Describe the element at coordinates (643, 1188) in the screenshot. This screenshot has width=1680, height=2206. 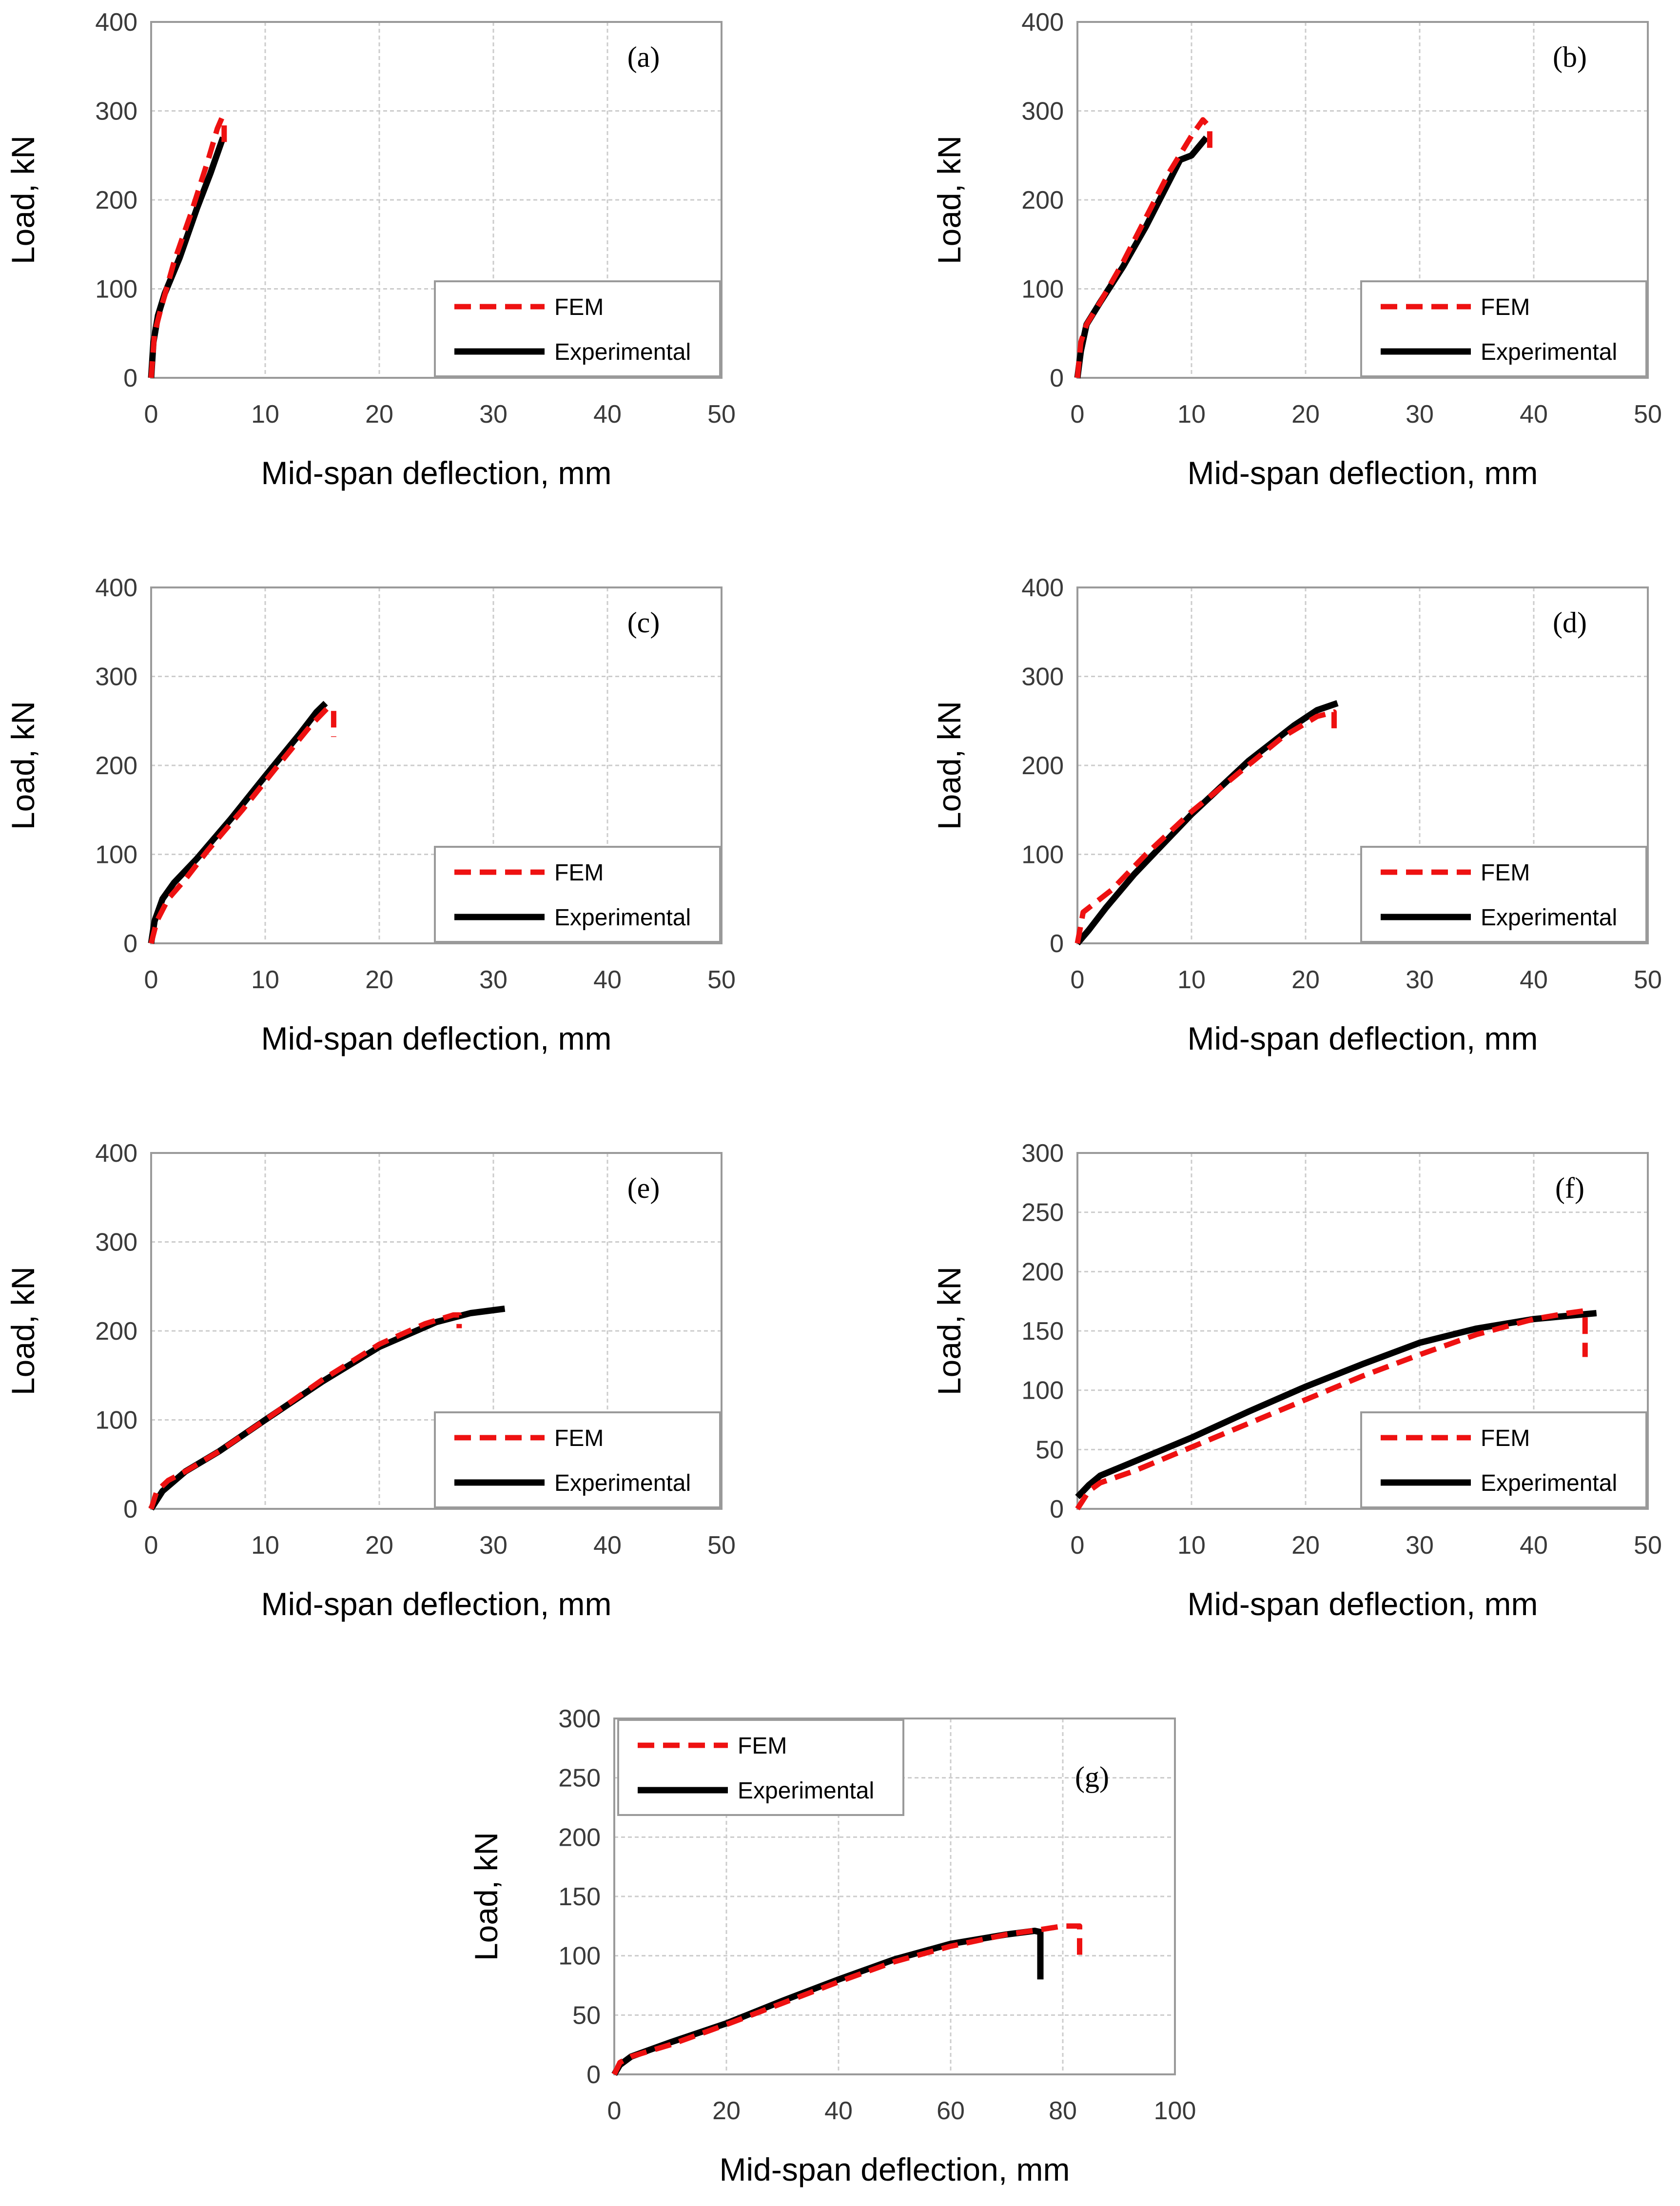
I see `panel-label: (e)` at that location.